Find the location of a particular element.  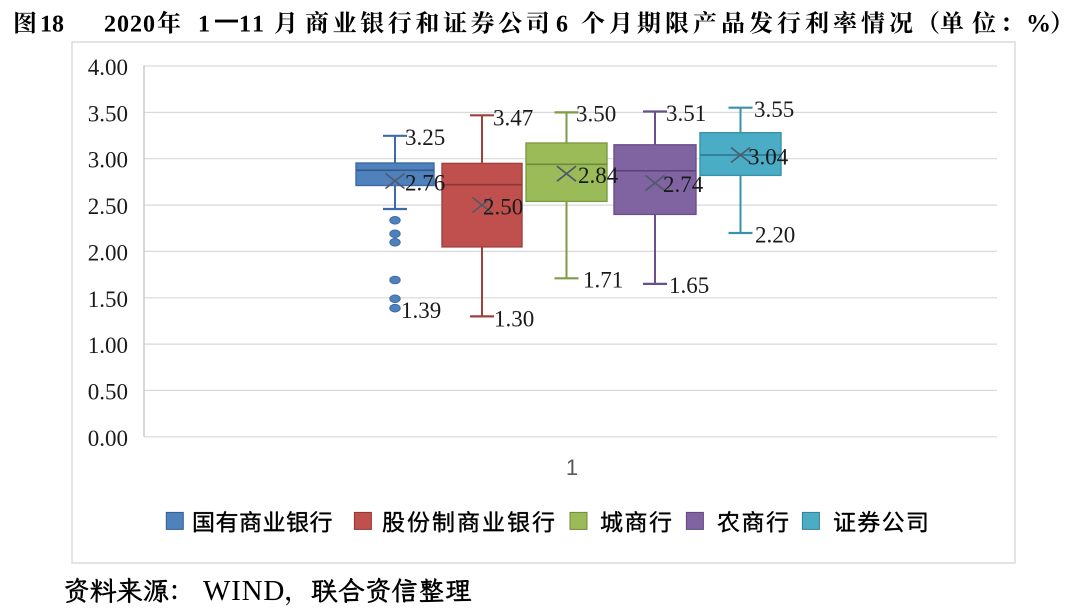

svg-text: 2.00 is located at coordinates (108, 252).